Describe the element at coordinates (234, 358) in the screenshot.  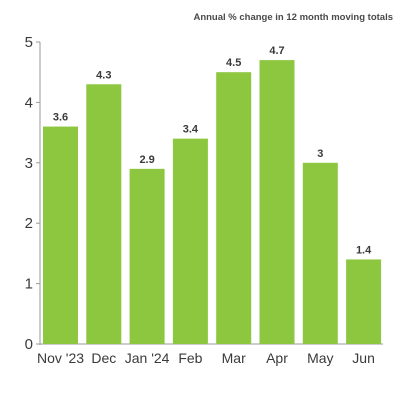
I see `x-tick-label: Mar` at that location.